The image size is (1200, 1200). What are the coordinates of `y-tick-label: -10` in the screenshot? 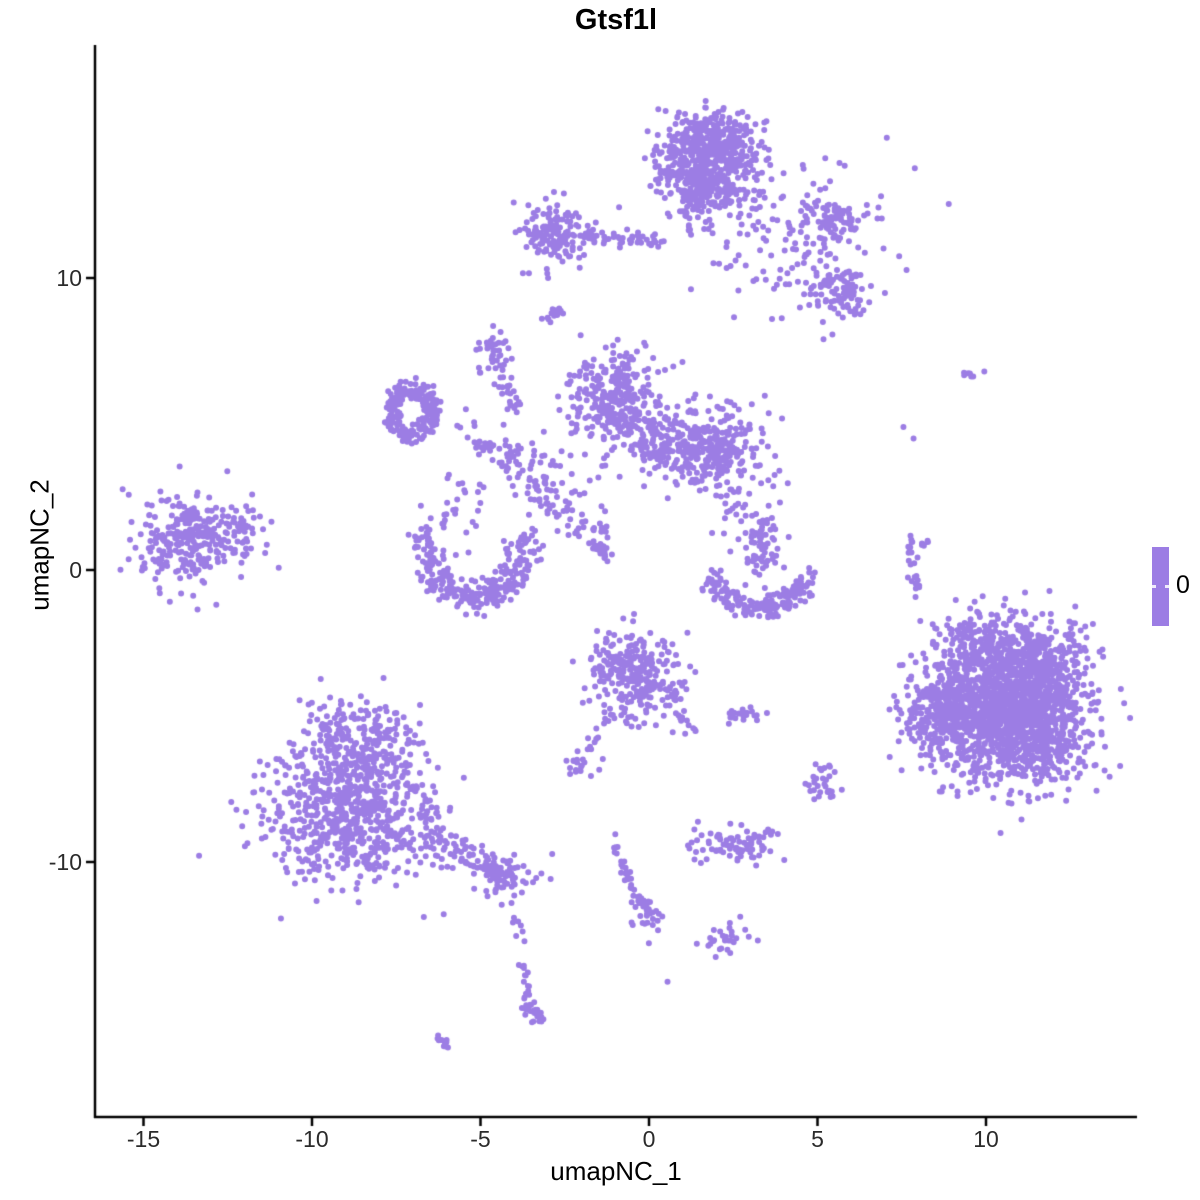 It's located at (65, 862).